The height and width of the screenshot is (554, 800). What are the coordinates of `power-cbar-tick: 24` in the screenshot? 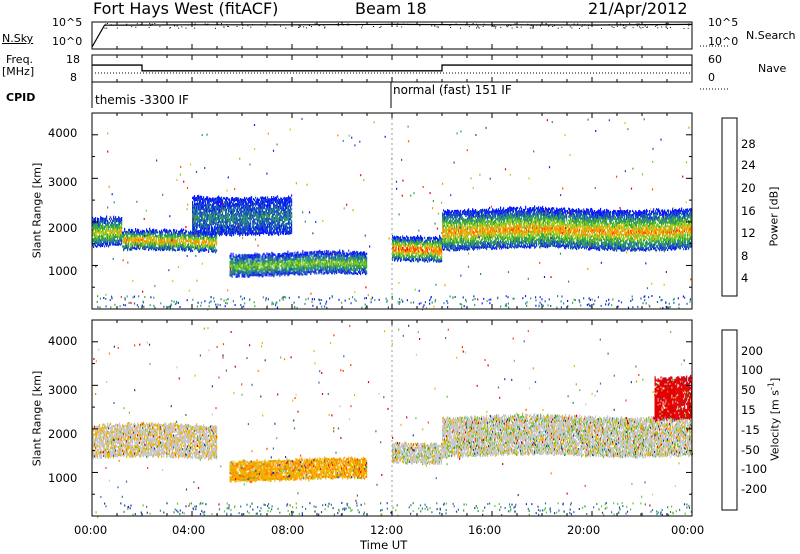 It's located at (748, 165).